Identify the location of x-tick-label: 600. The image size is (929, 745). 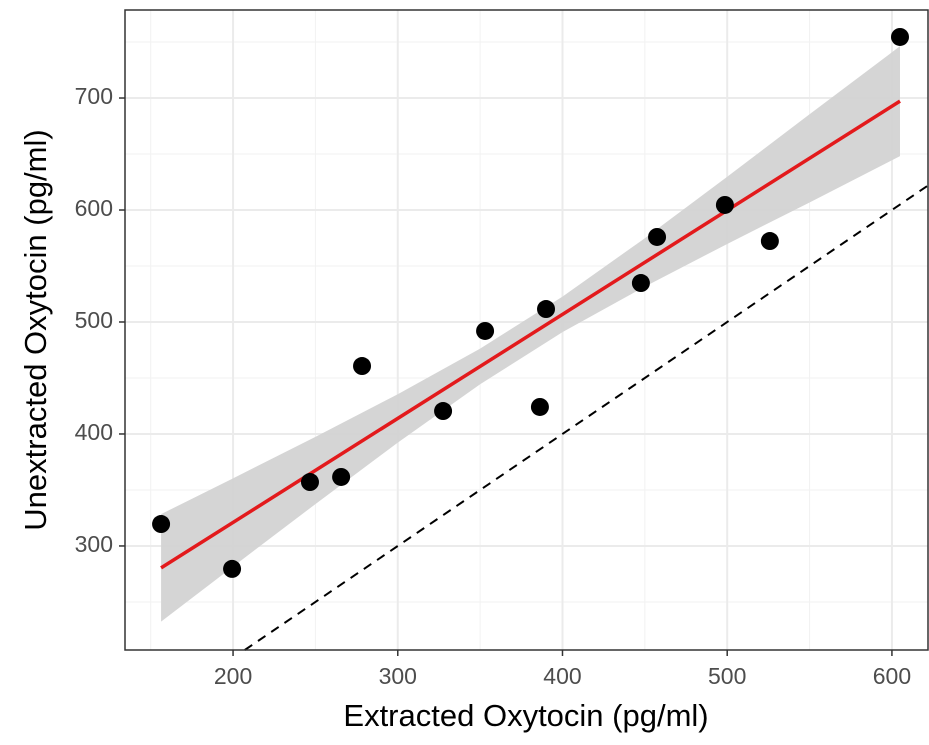
(892, 676).